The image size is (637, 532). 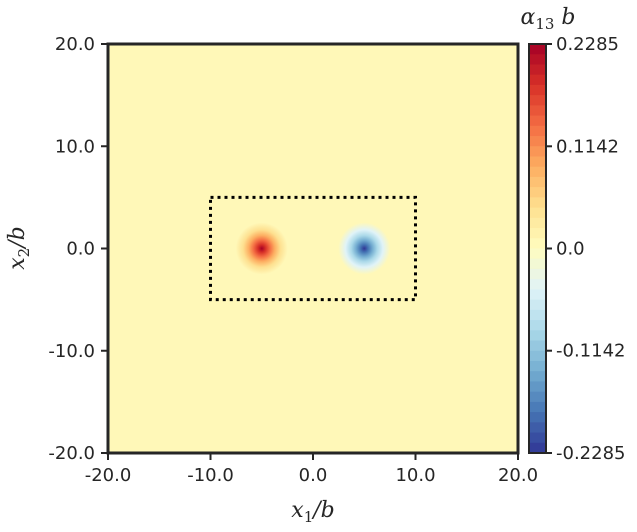 What do you see at coordinates (585, 249) in the screenshot?
I see `colorbar-ticks: 0.2285 0.1142 0.0 -0.1142 -0.2285` at bounding box center [585, 249].